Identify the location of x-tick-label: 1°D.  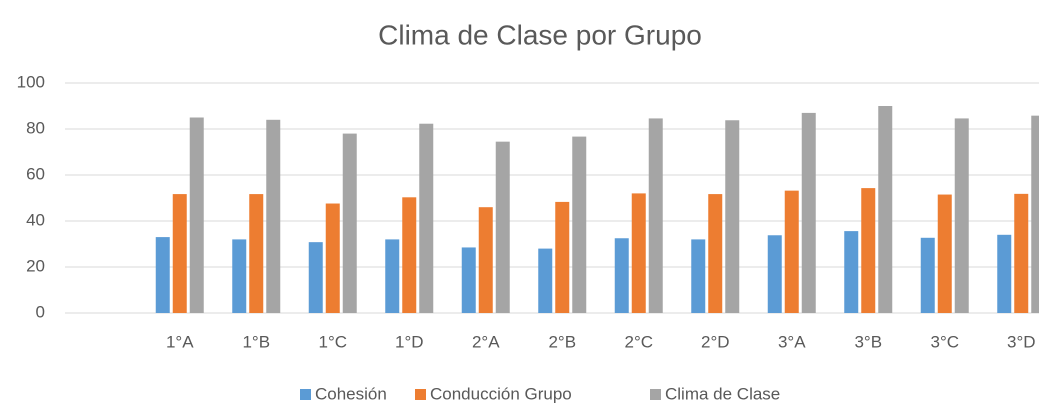
(409, 341).